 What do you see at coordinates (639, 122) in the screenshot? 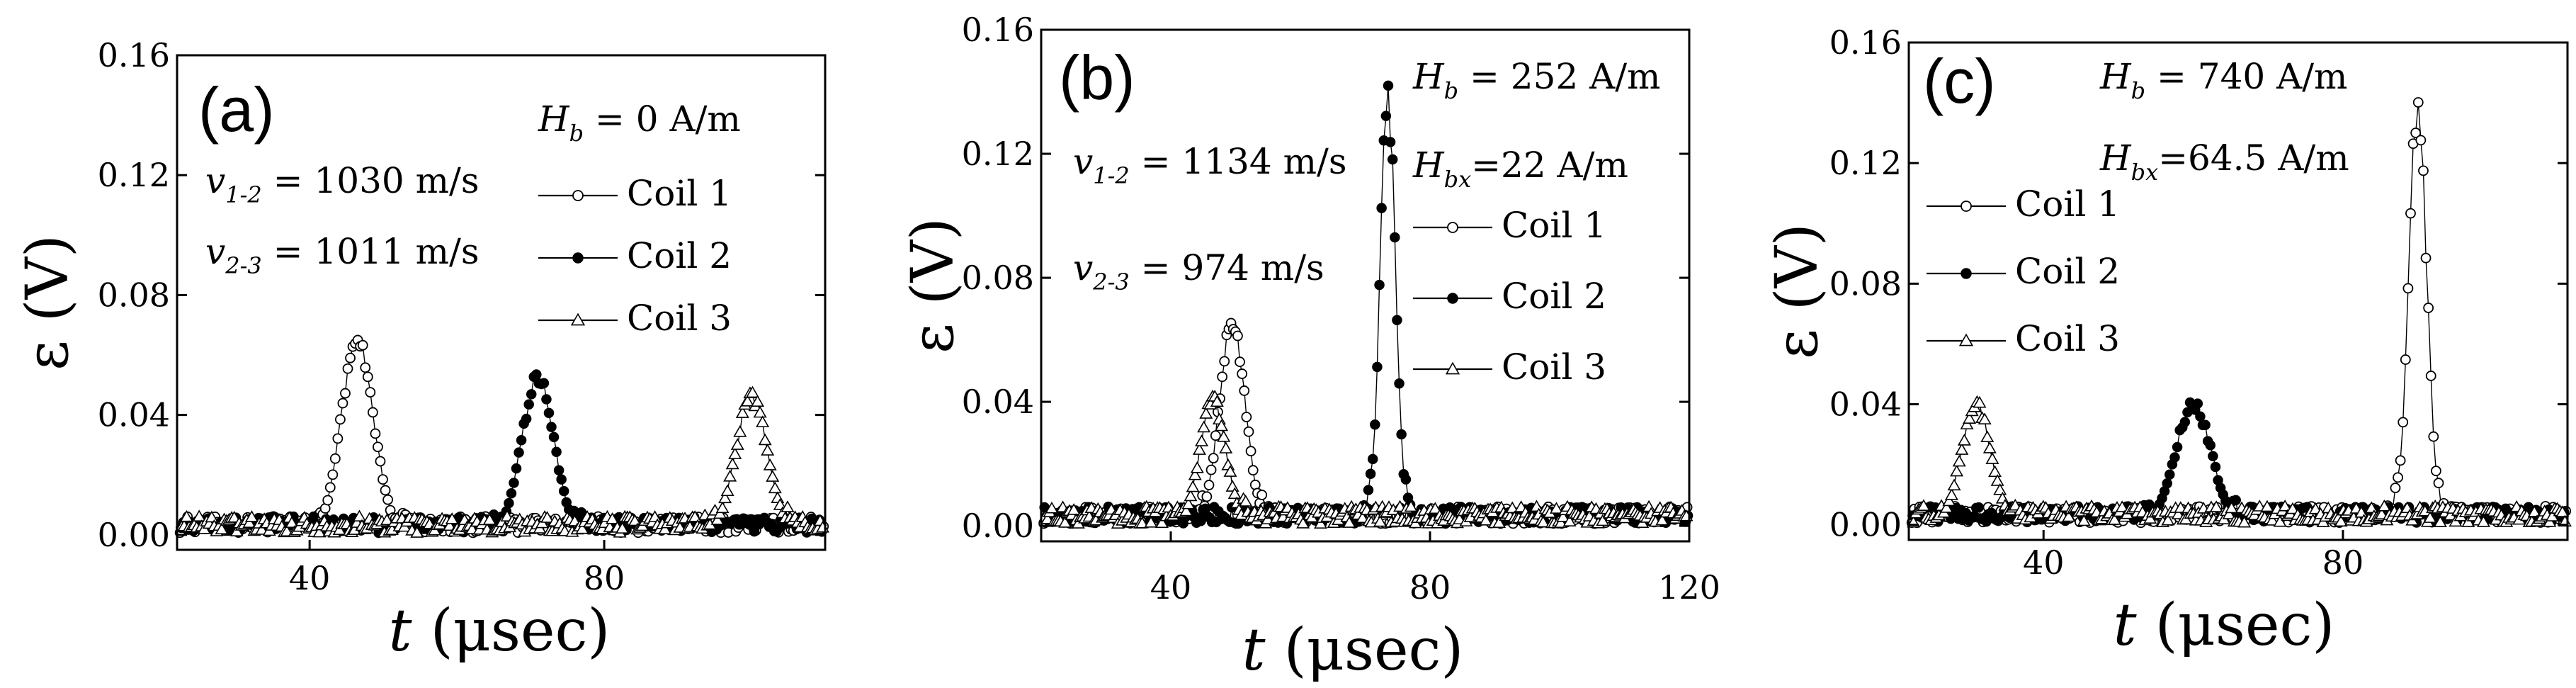
I see `field-annotation: Hb = 0 A/m` at bounding box center [639, 122].